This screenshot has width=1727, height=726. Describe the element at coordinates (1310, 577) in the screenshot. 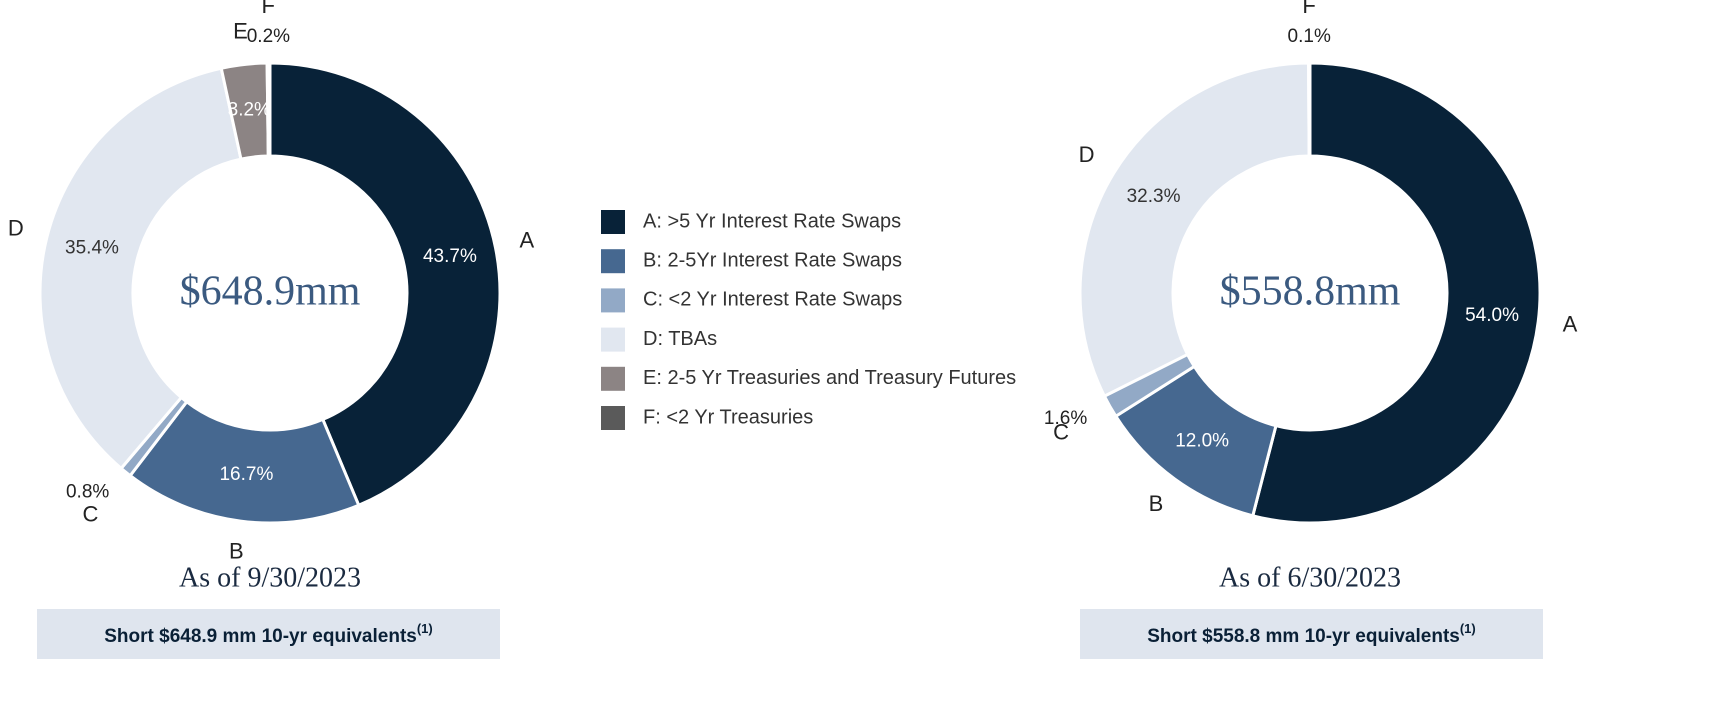

I see `caption: As of 6/30/2023` at that location.